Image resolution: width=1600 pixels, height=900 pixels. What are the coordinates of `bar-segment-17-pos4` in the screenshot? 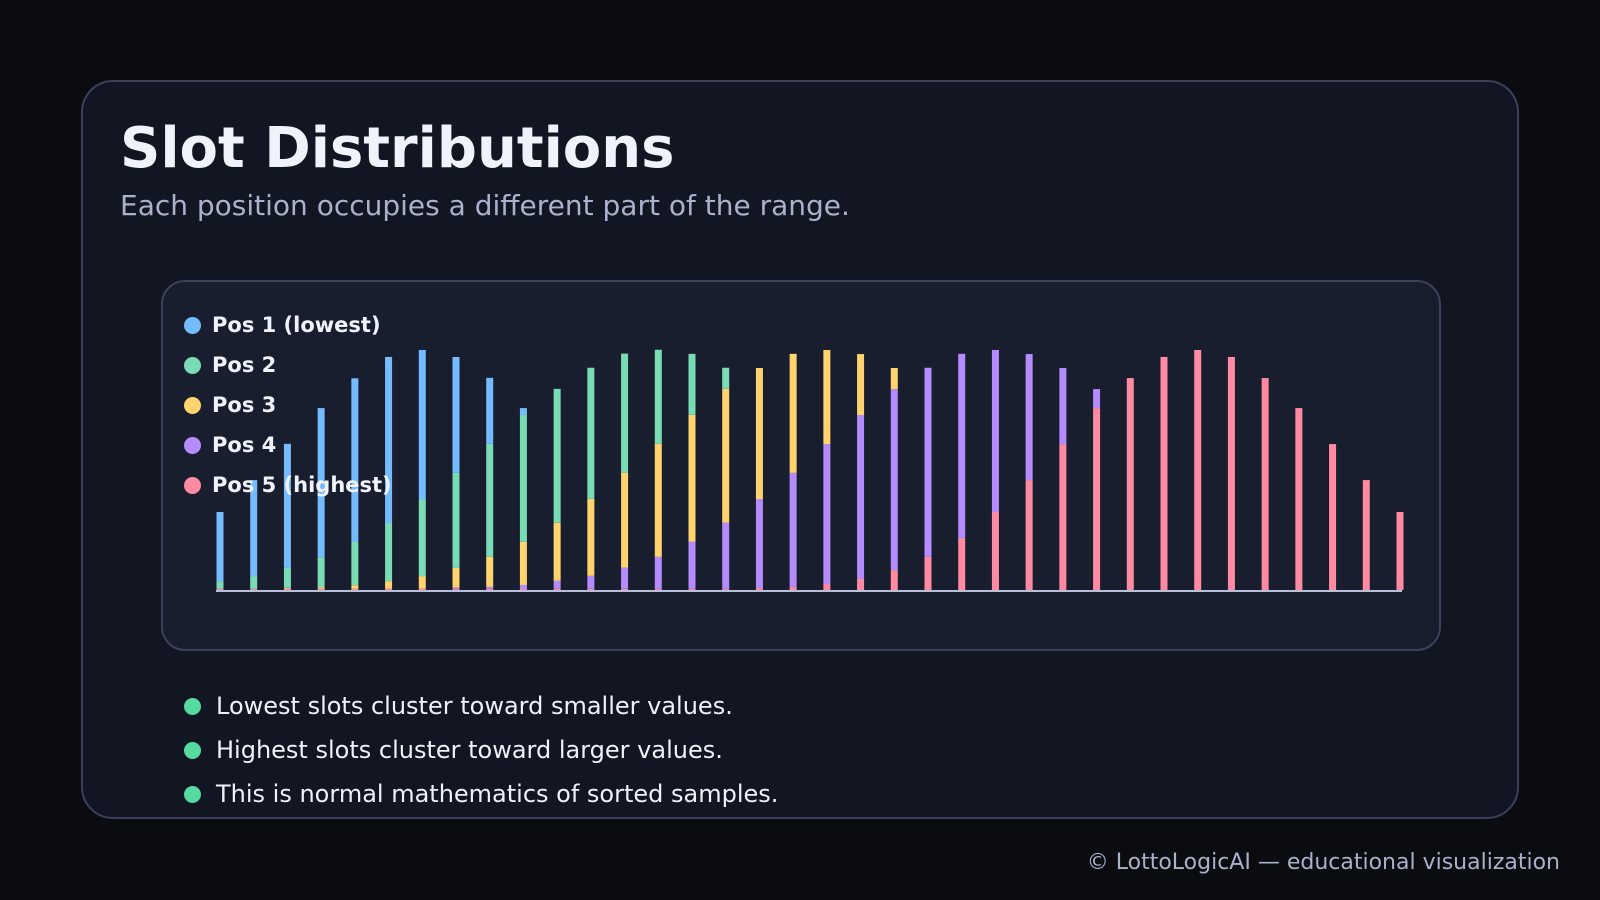 It's located at (759, 544).